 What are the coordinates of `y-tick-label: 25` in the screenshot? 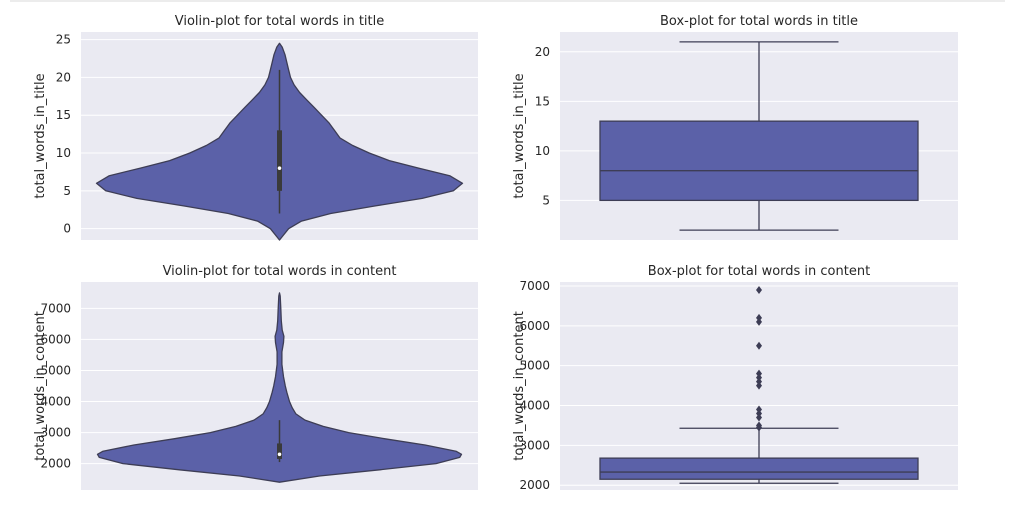 It's located at (63, 40).